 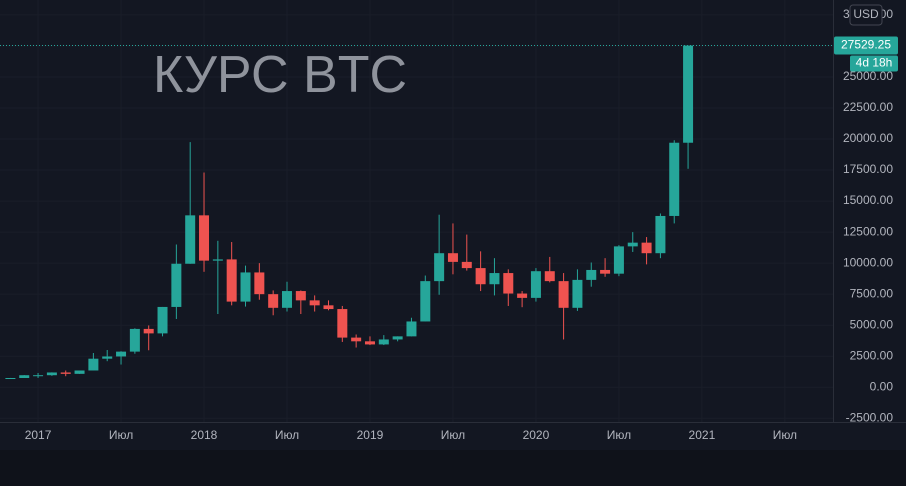 I want to click on y-tick-label: 5000.00, so click(x=872, y=324).